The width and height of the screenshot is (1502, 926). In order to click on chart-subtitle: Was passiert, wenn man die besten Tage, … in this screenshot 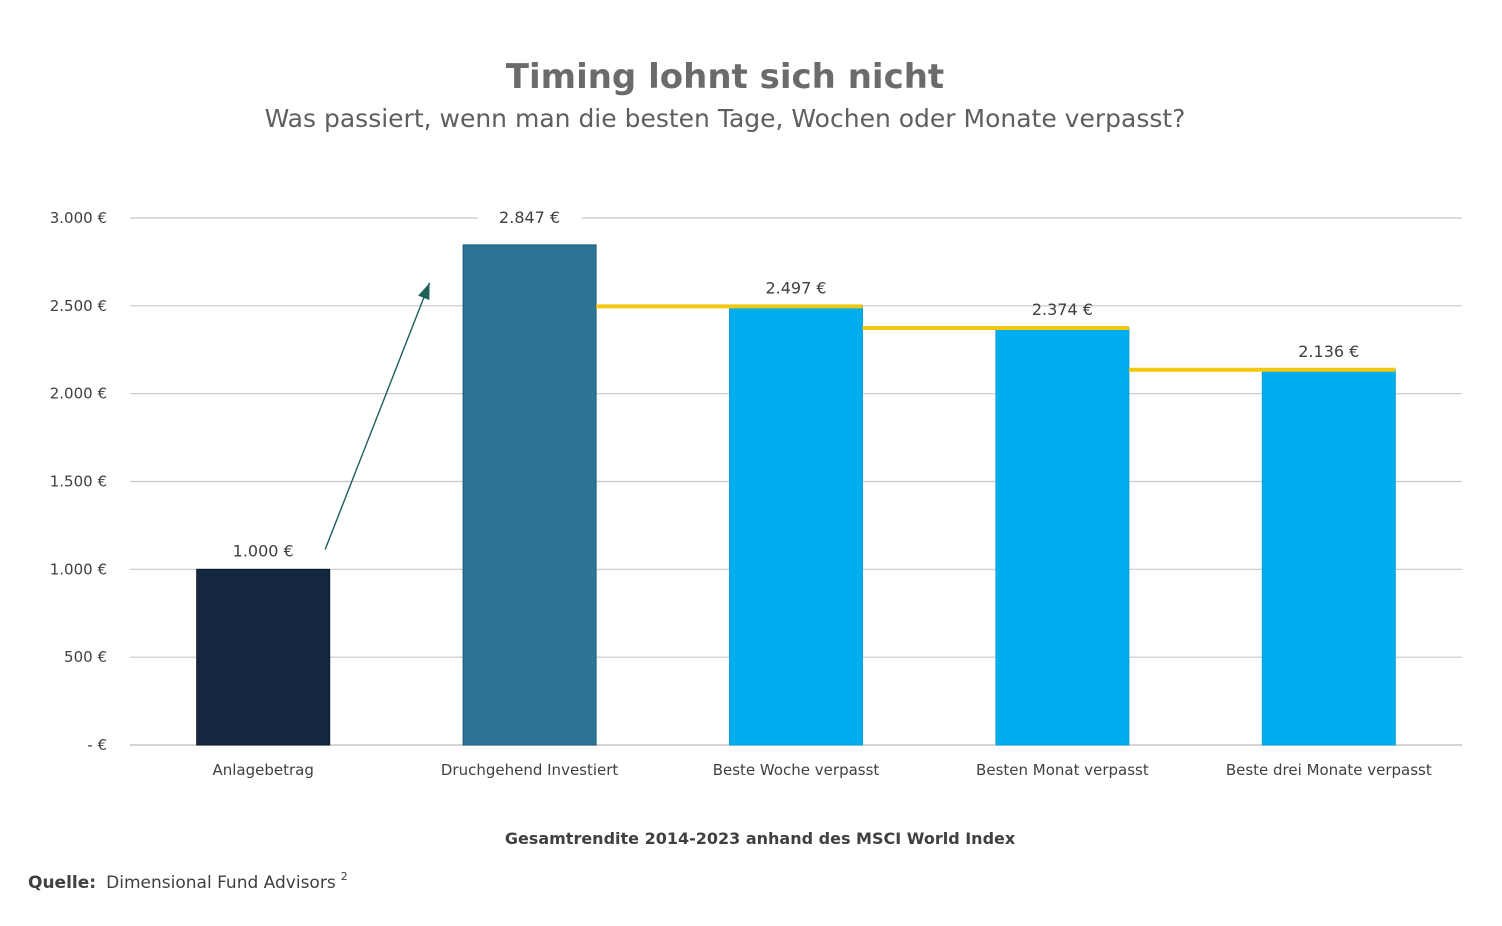, I will do `click(725, 118)`.